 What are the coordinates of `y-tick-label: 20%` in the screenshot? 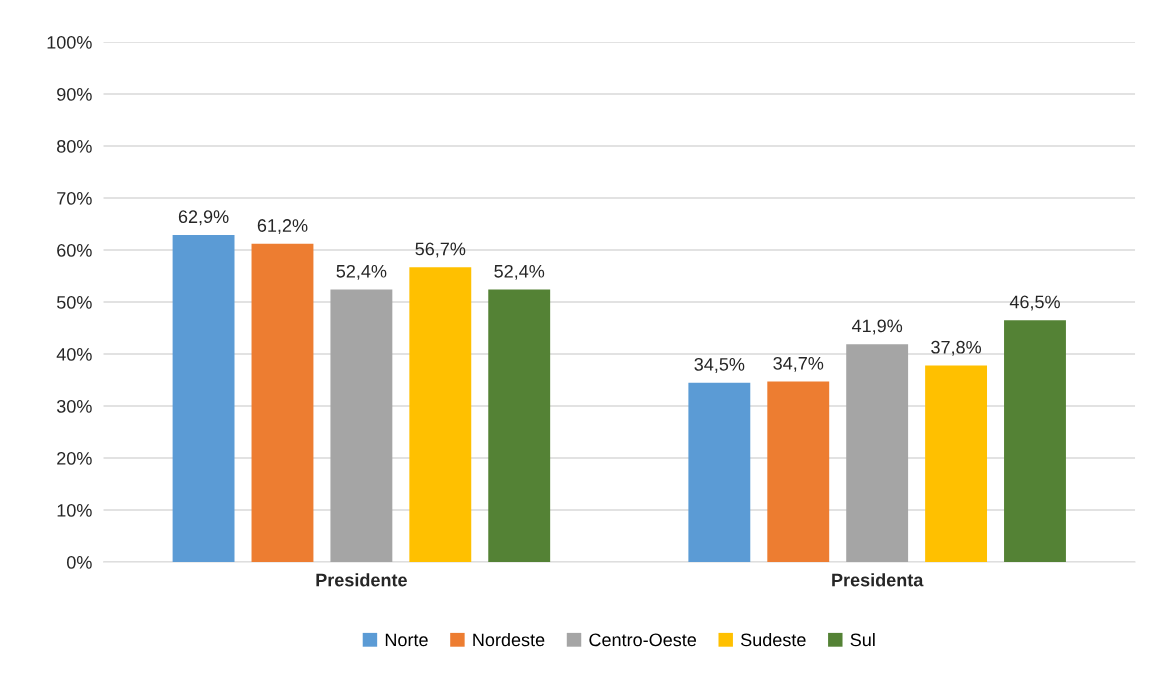 It's located at (74, 458).